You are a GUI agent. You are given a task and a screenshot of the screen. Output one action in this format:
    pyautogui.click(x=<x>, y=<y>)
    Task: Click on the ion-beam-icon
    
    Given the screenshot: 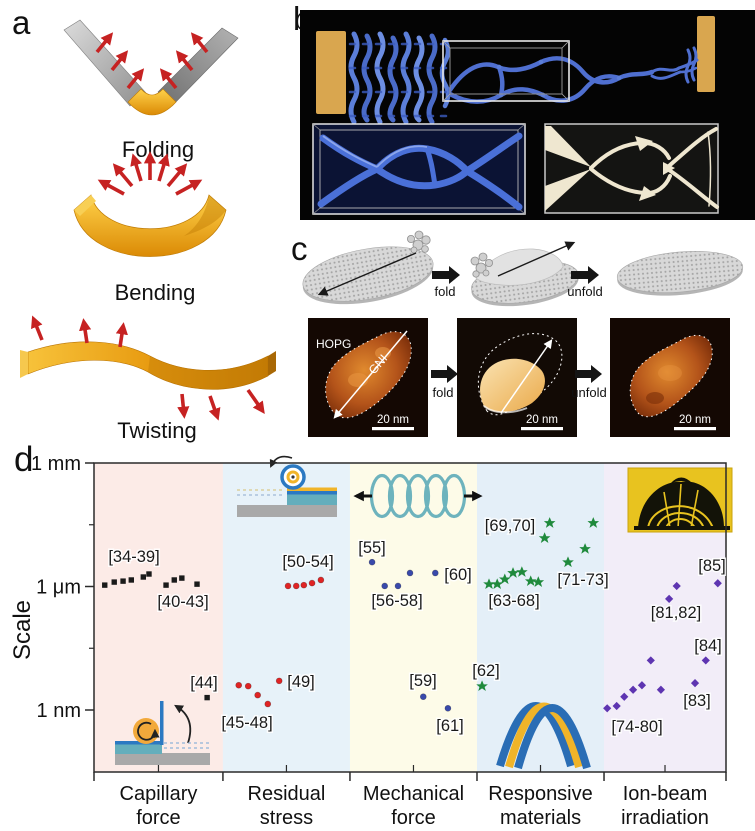 What is the action you would take?
    pyautogui.click(x=680, y=500)
    